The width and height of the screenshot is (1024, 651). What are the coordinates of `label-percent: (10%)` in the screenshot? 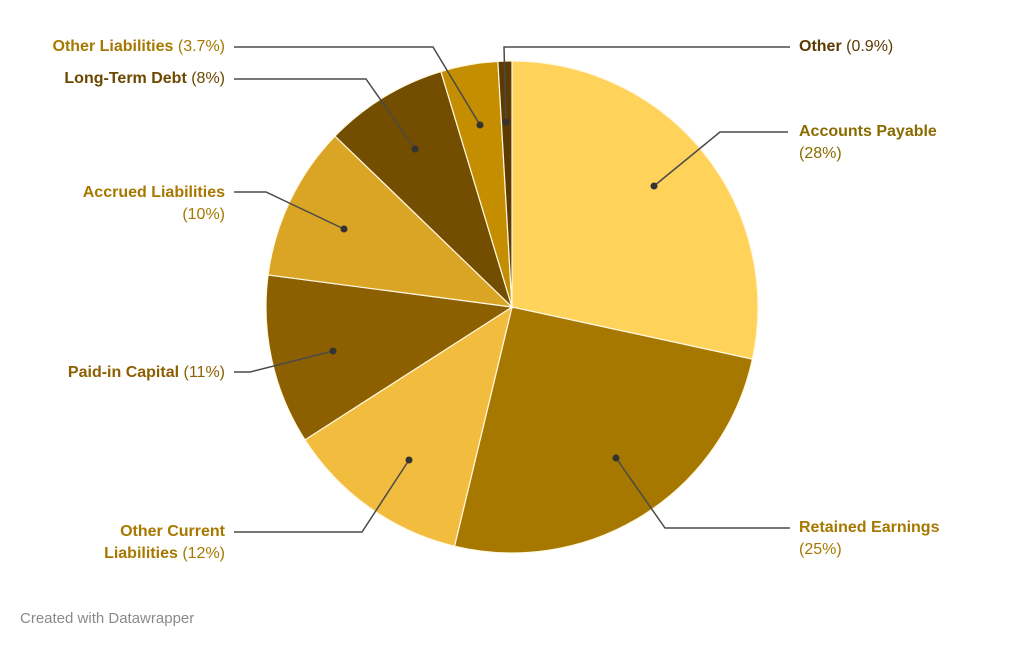 It's located at (203, 214).